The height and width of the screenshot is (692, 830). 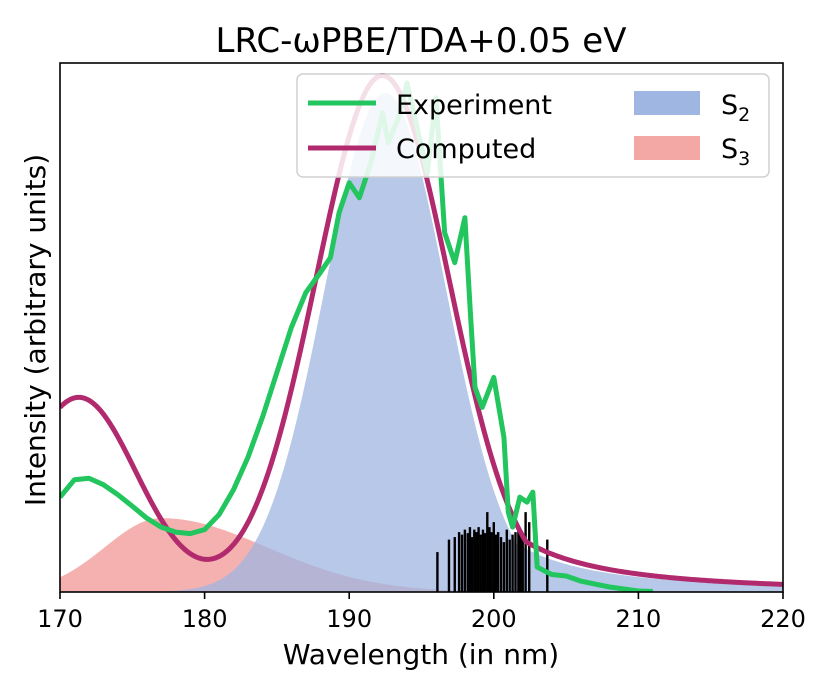 What do you see at coordinates (533, 125) in the screenshot?
I see `legend: Experiment Computed S2 S3` at bounding box center [533, 125].